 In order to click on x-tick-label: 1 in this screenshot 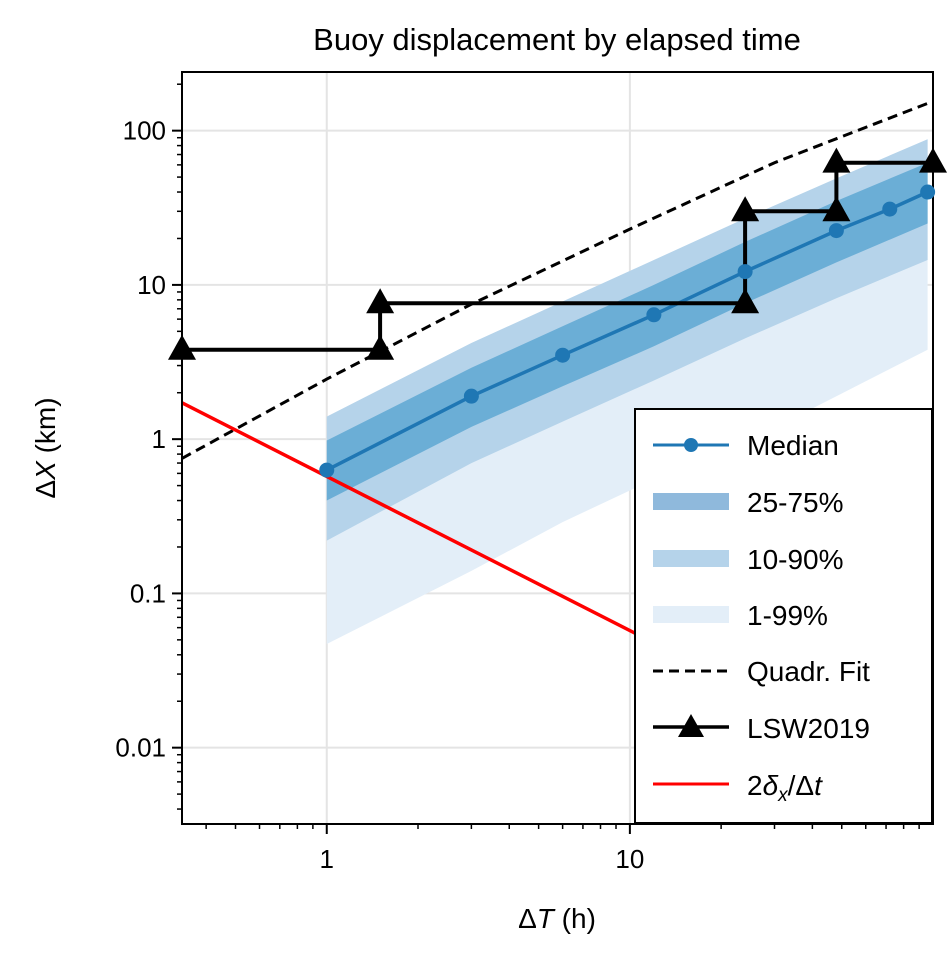, I will do `click(327, 859)`.